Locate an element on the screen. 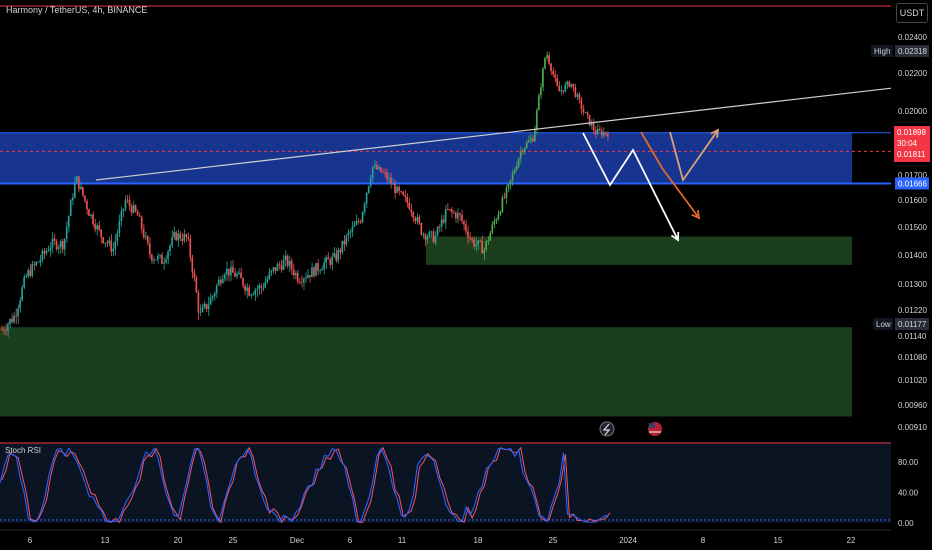 The width and height of the screenshot is (932, 550). time-tick-label: 15 is located at coordinates (778, 540).